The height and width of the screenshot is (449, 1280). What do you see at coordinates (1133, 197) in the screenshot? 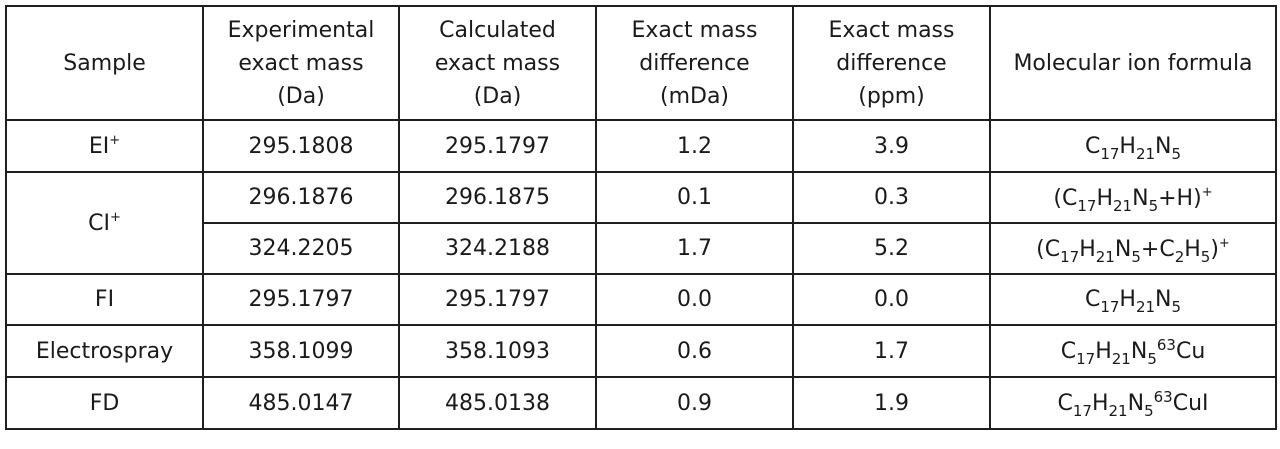
I see `formula-cell: (C17H21N5+H)+` at bounding box center [1133, 197].